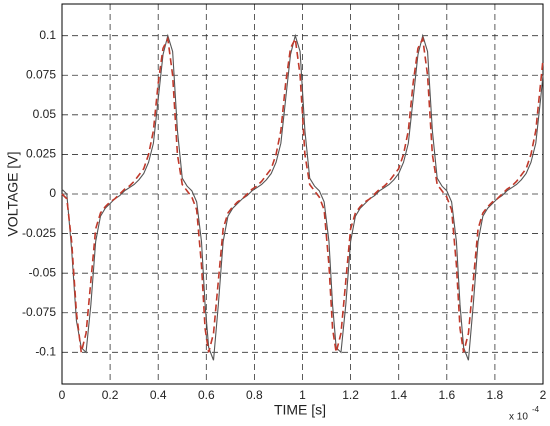 The height and width of the screenshot is (426, 550). I want to click on x-tick-label: 1.2, so click(350, 395).